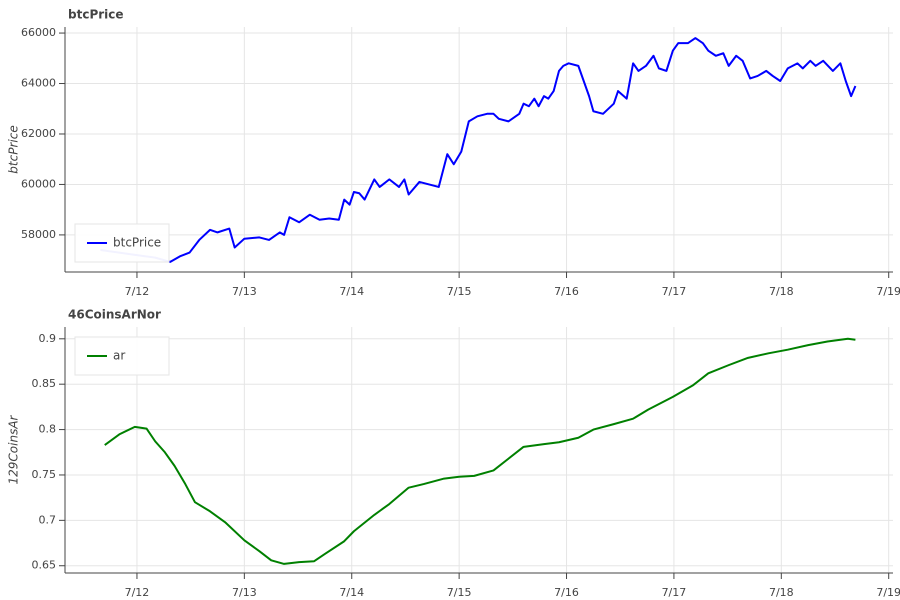 This screenshot has width=900, height=600. Describe the element at coordinates (44, 474) in the screenshot. I see `y-tick-label: 0.75` at that location.